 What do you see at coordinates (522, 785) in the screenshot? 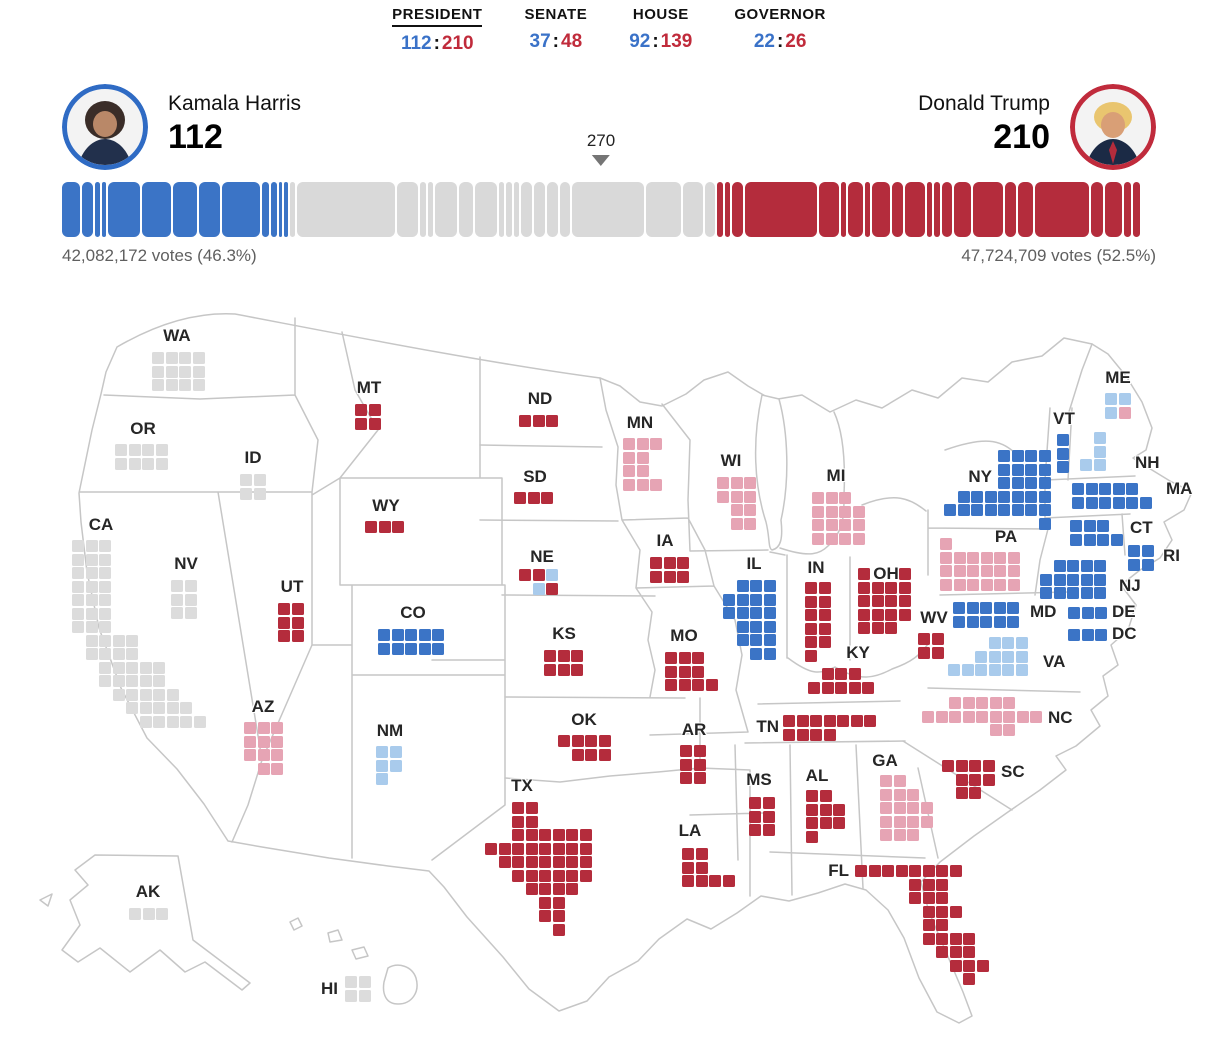
I see `state-label-tx: TX` at bounding box center [522, 785].